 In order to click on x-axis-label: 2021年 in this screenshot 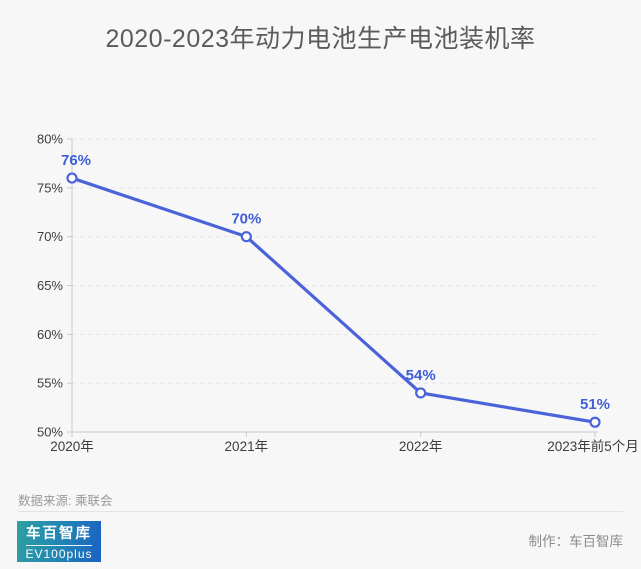, I will do `click(247, 446)`.